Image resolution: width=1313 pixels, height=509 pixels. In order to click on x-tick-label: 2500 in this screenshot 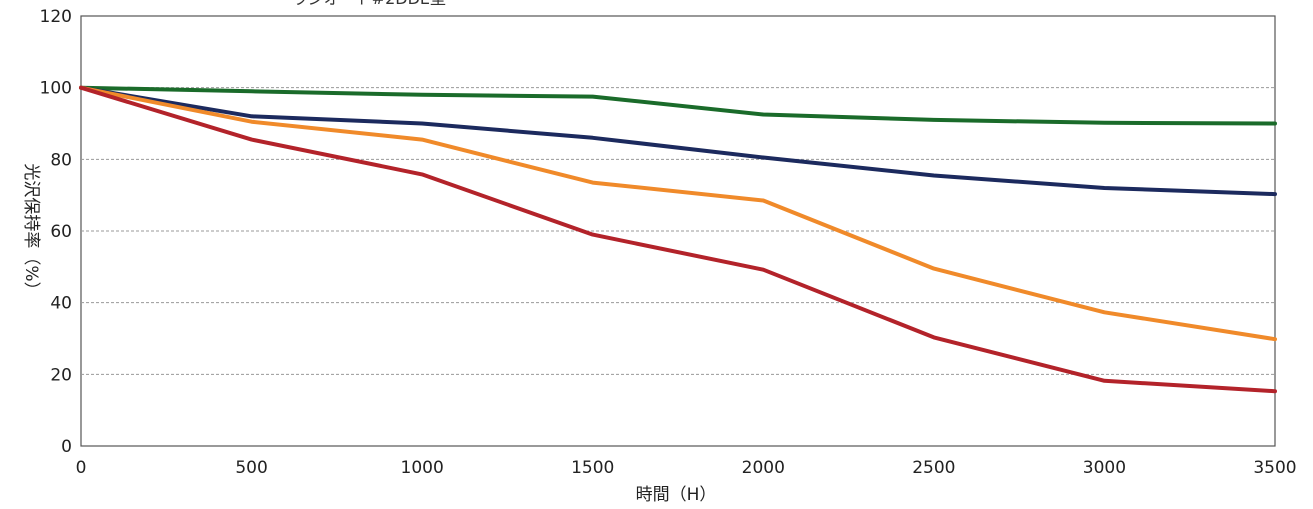, I will do `click(933, 468)`.